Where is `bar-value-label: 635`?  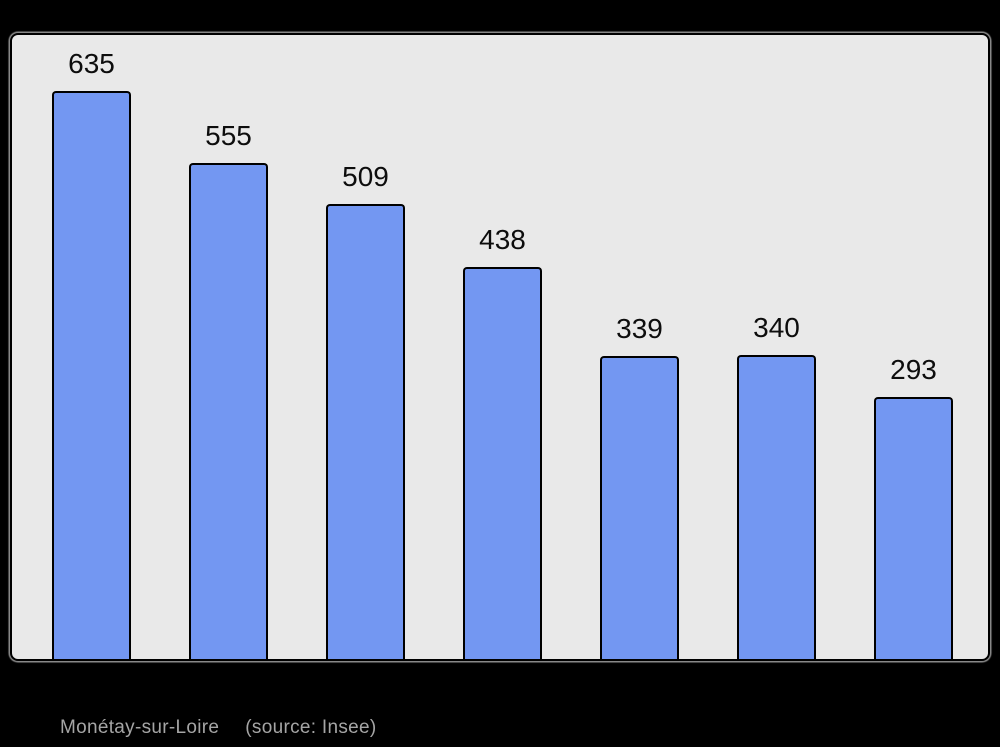
bar-value-label: 635 is located at coordinates (91, 63).